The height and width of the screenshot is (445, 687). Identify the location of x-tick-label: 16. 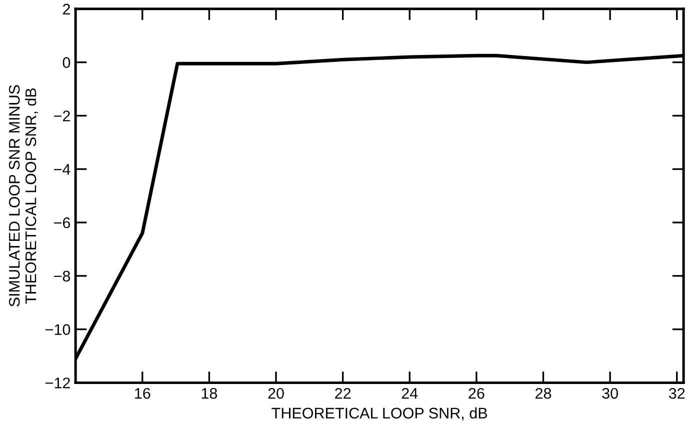
(142, 393).